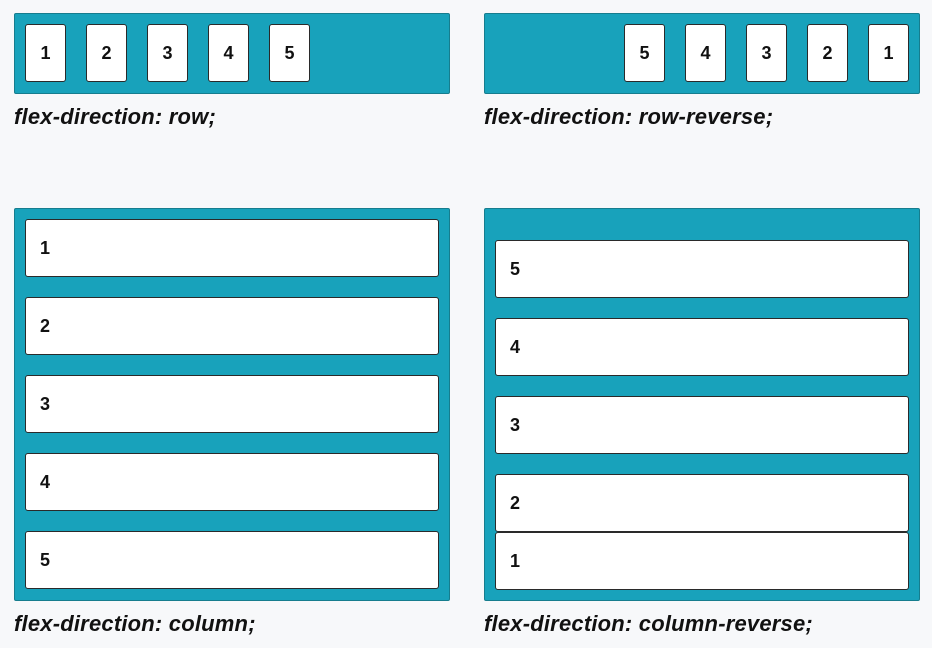 Image resolution: width=932 pixels, height=648 pixels. I want to click on demo-row: 1 2 3 4 5 flex-direction: row;, so click(232, 71).